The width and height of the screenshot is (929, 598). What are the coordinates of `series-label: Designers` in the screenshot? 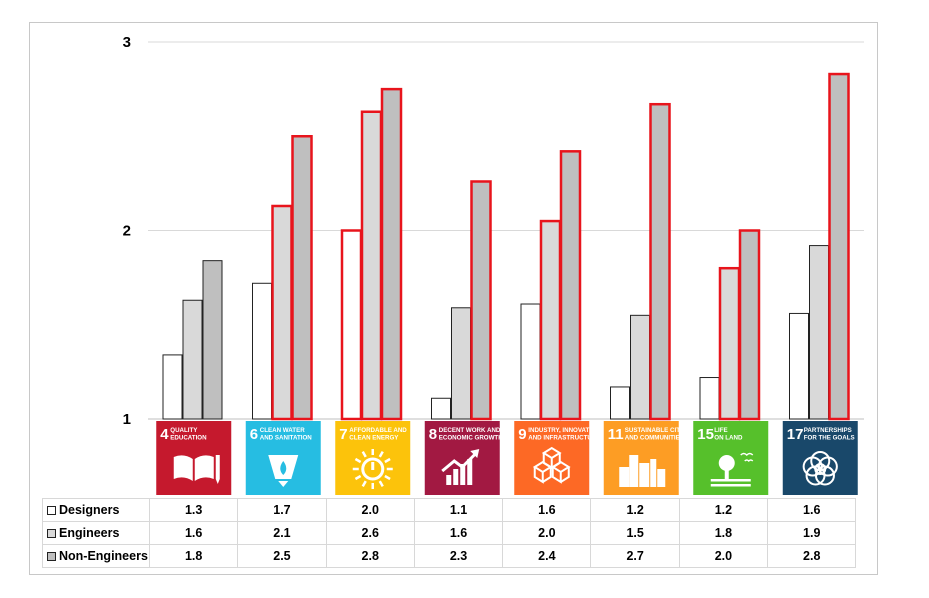 It's located at (96, 510).